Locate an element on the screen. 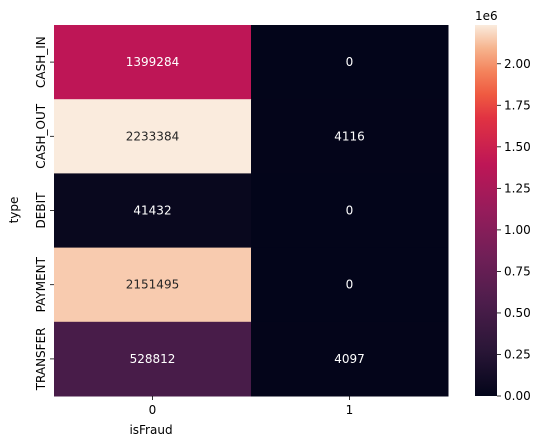 The image size is (543, 448). cell-value-label: 41432 is located at coordinates (152, 211).